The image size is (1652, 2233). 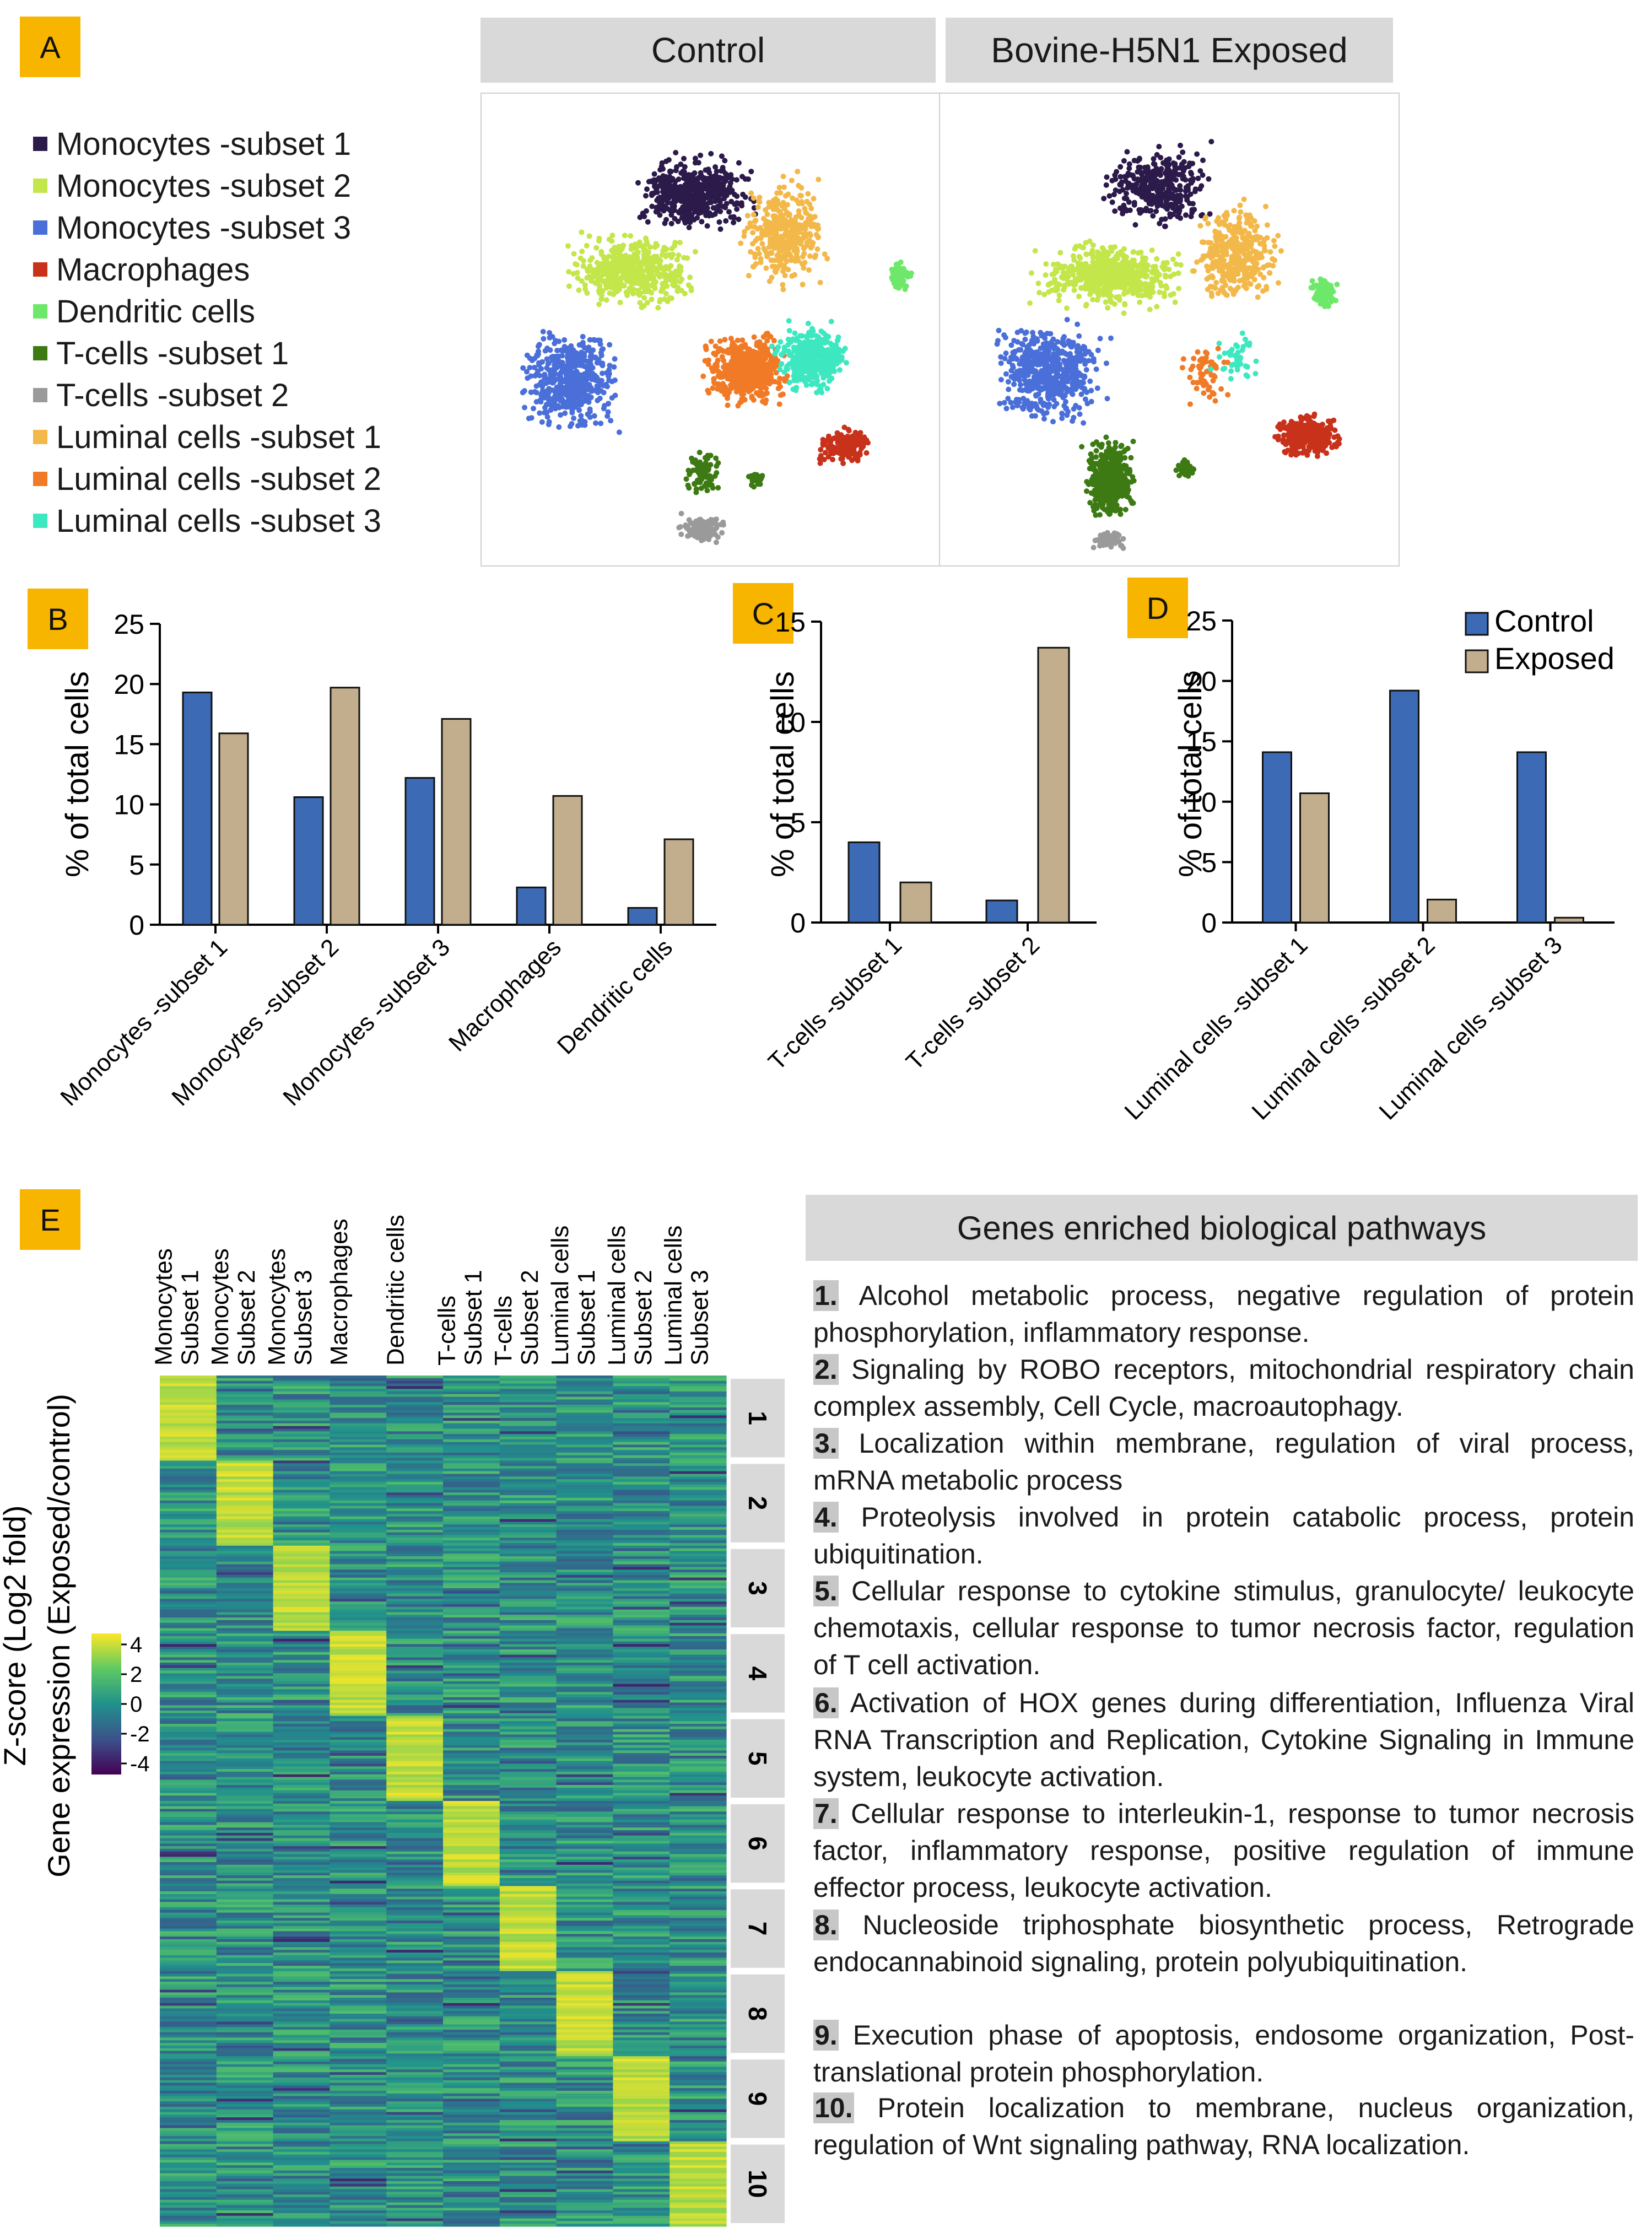 I want to click on panel-label-a: A, so click(x=50, y=47).